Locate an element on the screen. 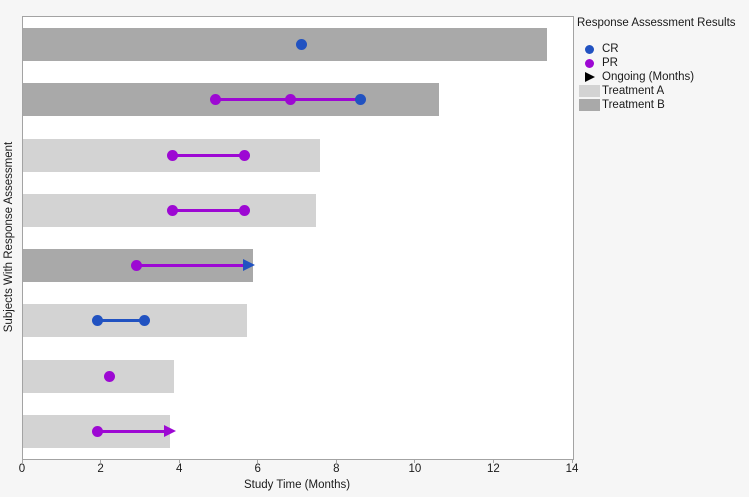 This screenshot has width=749, height=497. x-tick-label: 0 is located at coordinates (22, 469).